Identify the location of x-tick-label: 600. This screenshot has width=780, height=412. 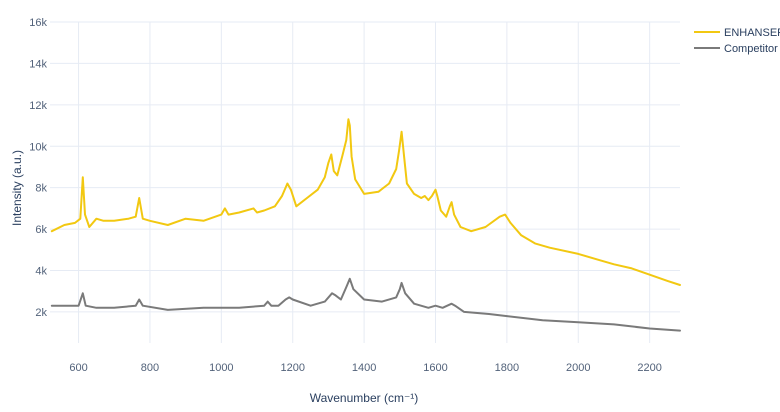
(78, 368).